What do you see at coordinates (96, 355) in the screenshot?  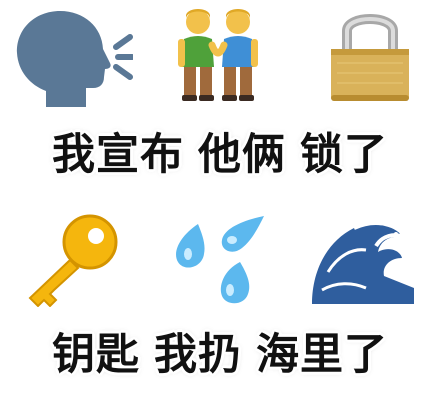 I see `caption-part: 钥匙` at bounding box center [96, 355].